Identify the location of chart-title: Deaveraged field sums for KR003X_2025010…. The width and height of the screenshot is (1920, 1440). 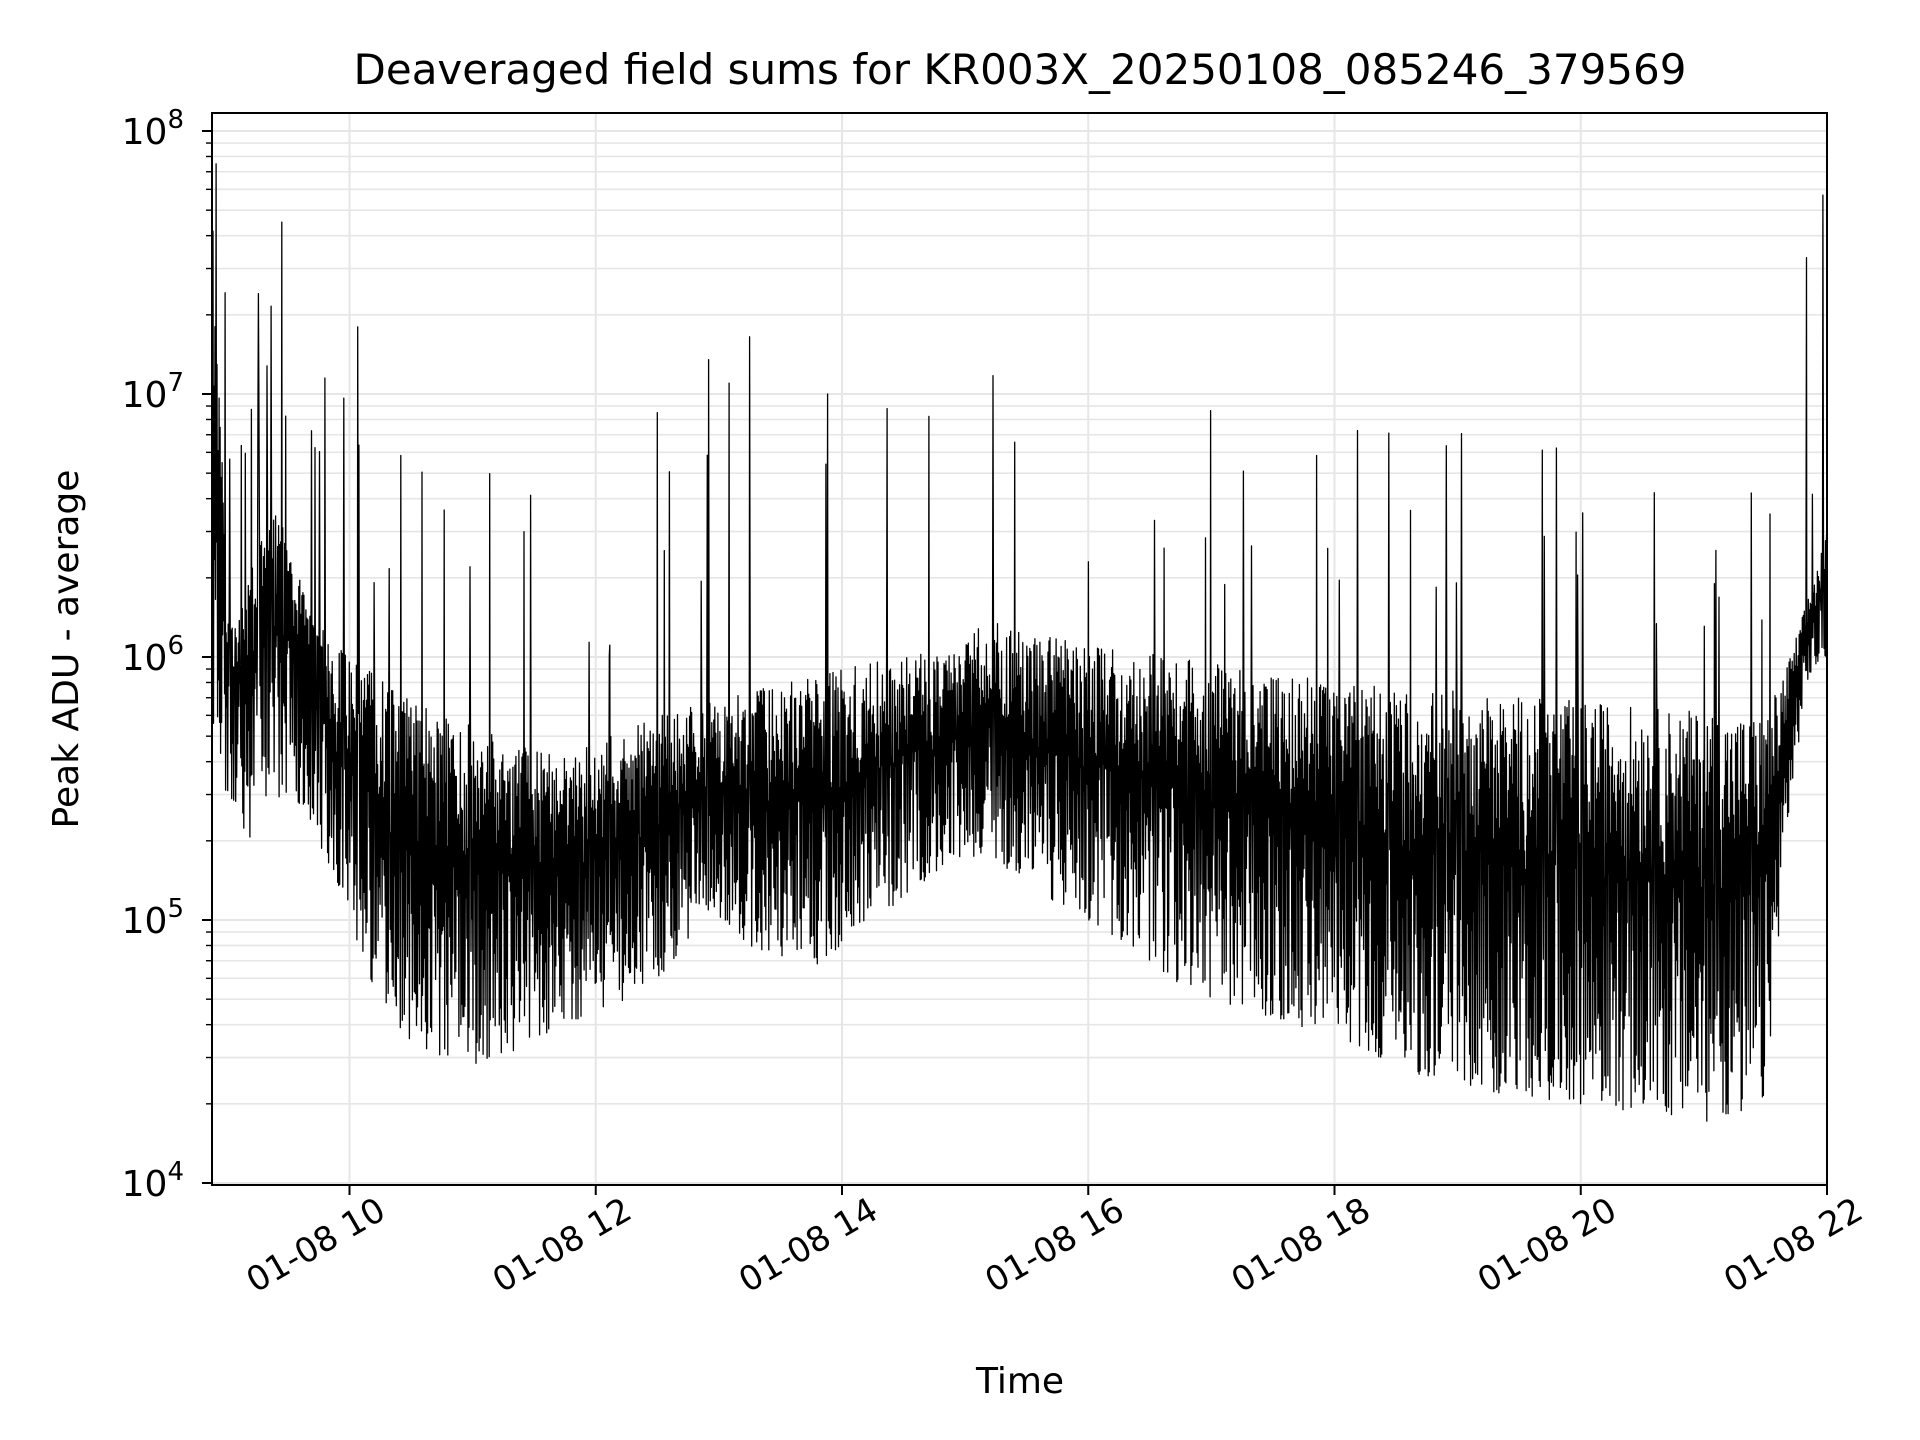
(1020, 69).